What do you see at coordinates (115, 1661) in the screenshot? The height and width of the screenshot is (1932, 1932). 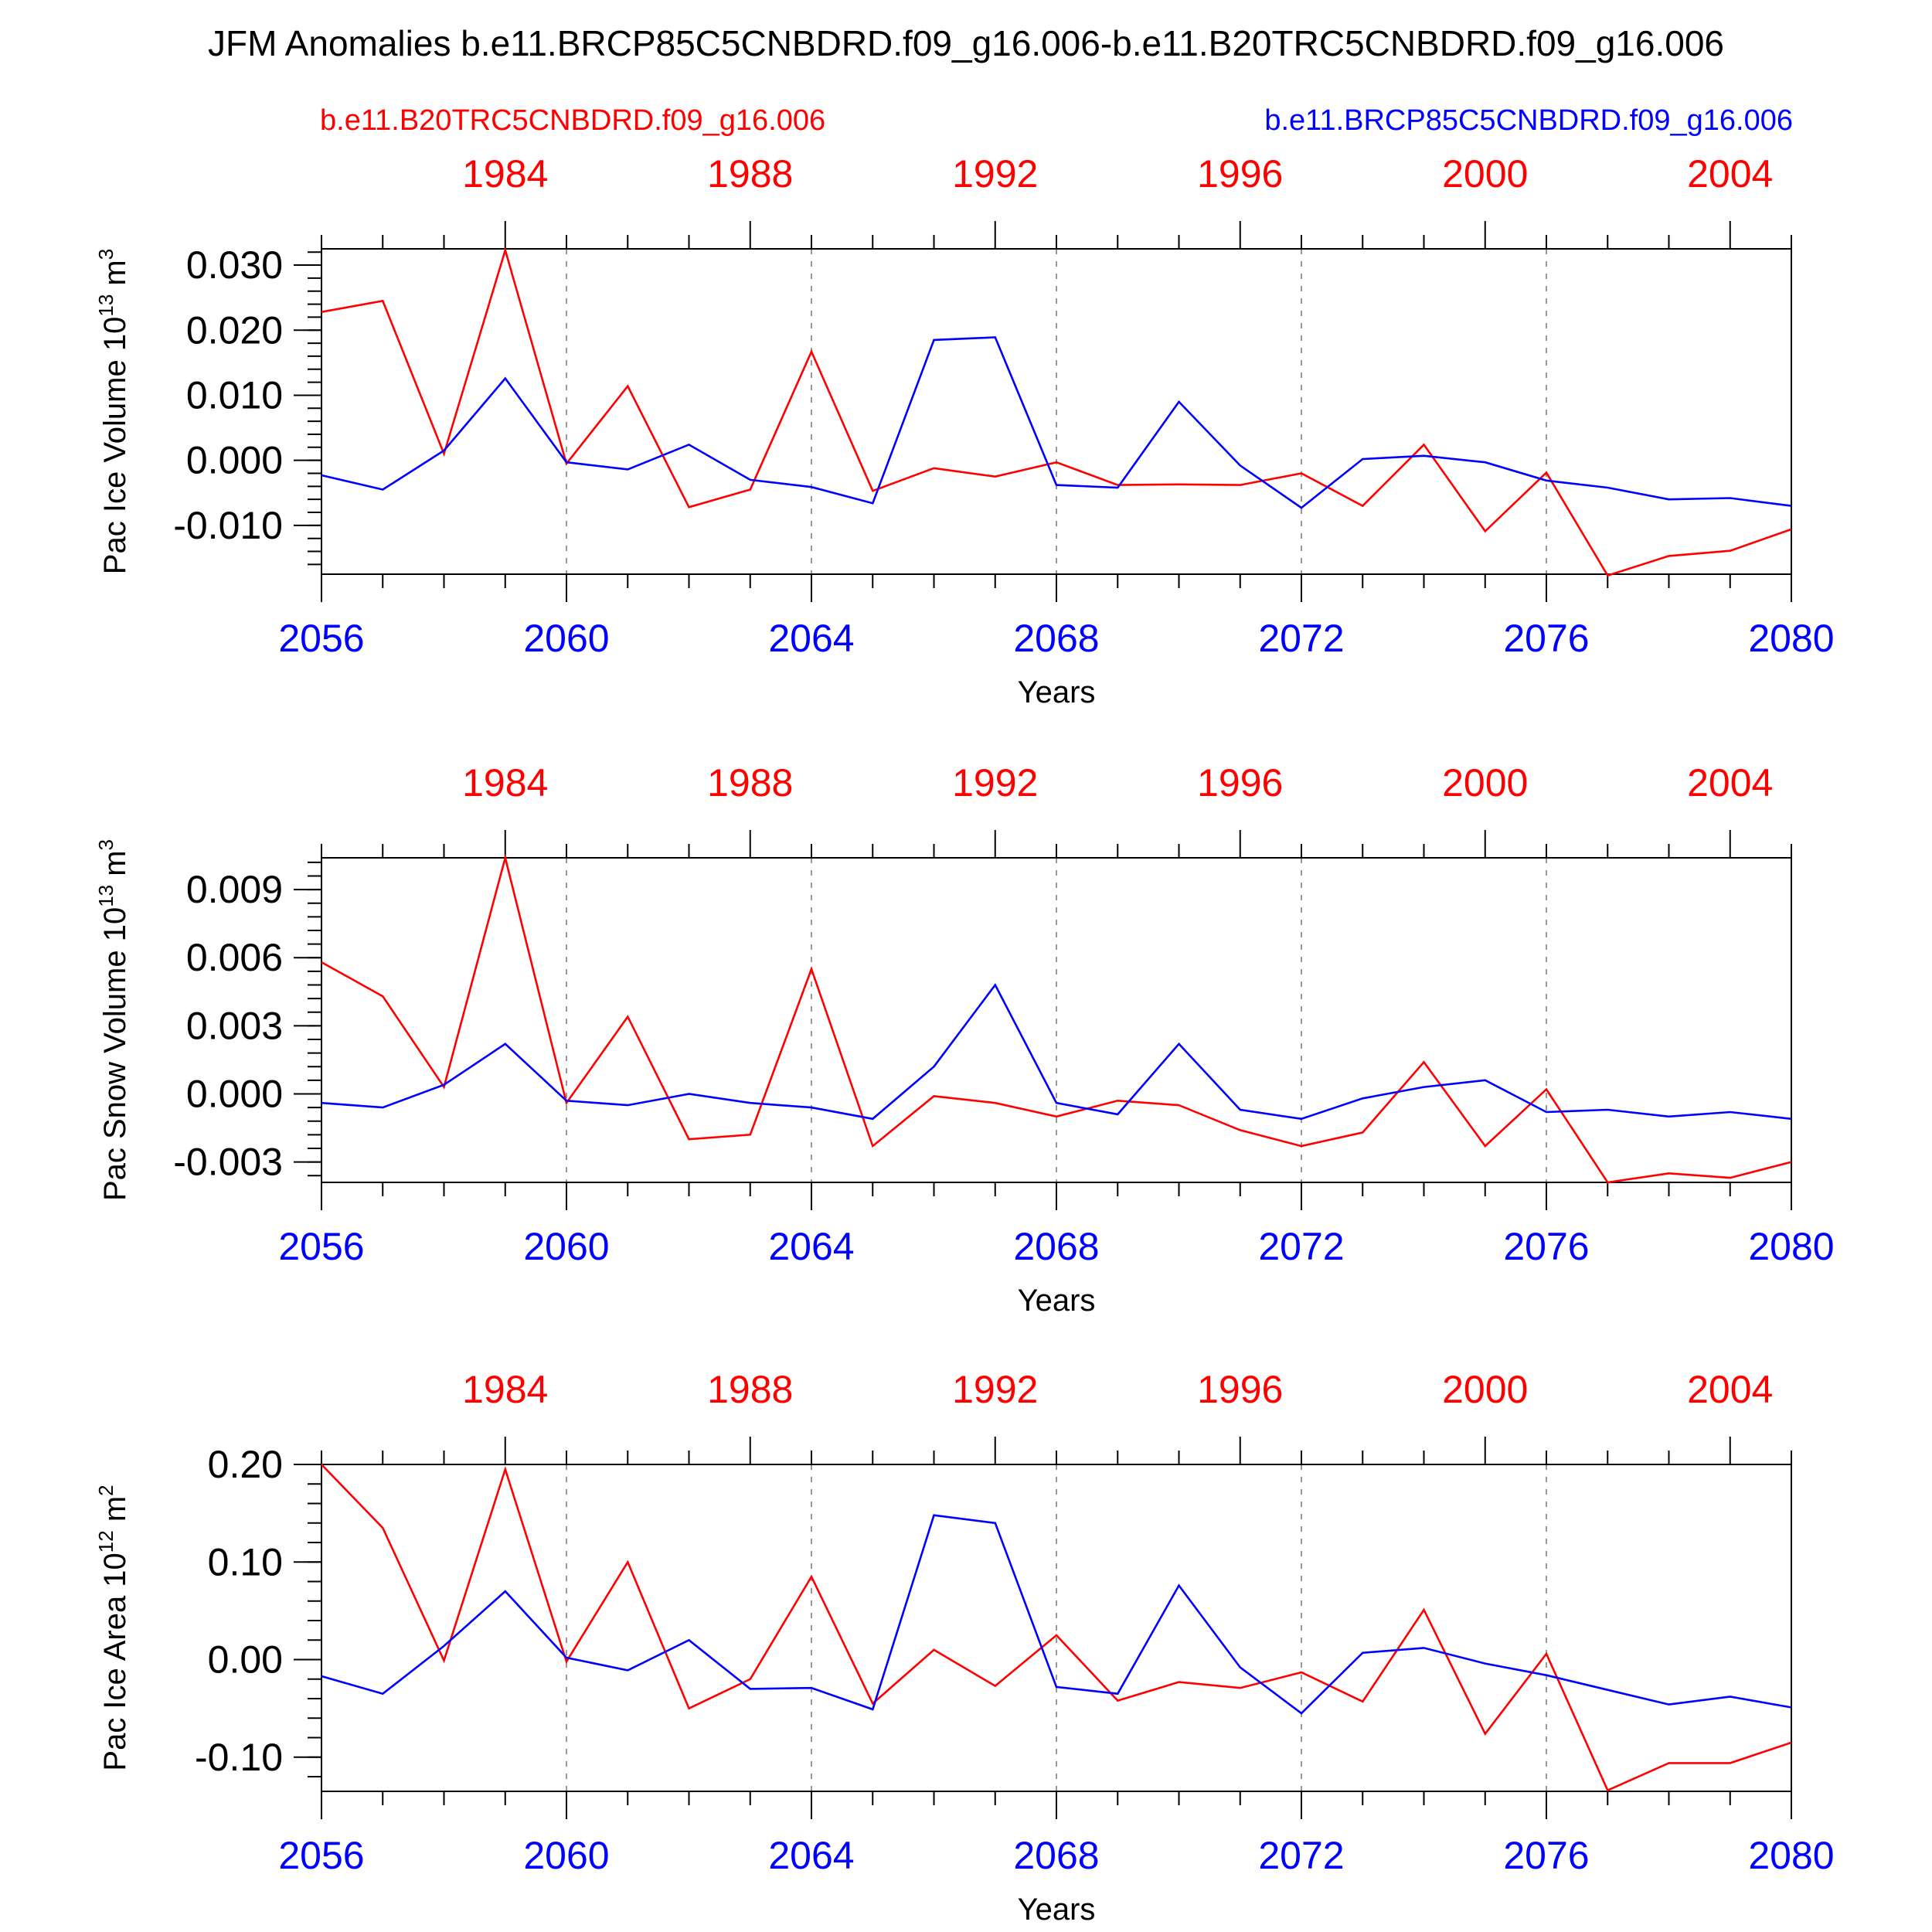 I see `y-axis-label-text: Pac Ice Area 10` at bounding box center [115, 1661].